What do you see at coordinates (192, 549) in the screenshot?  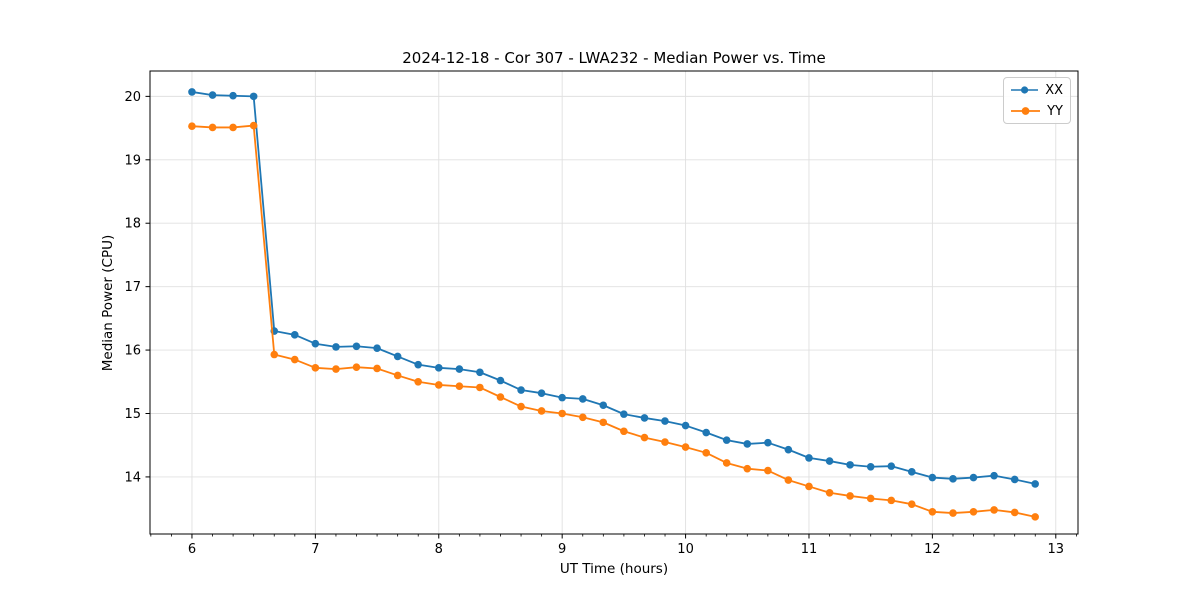 I see `x-tick-label: 6` at bounding box center [192, 549].